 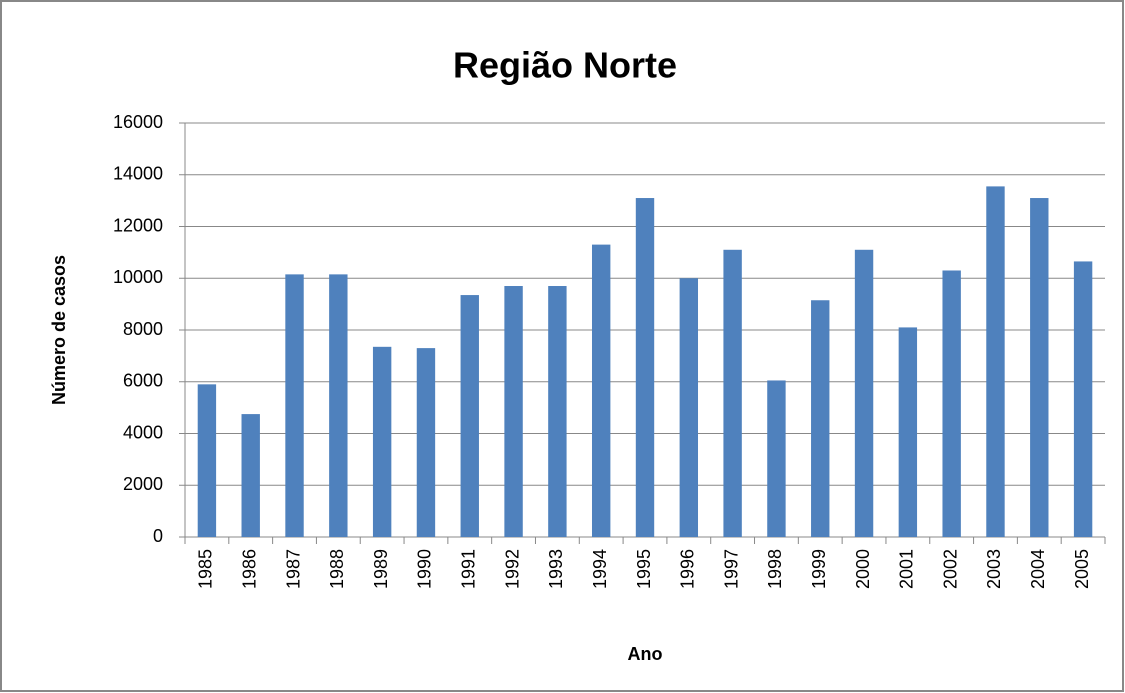 I want to click on x-tick-label: 2002, so click(x=950, y=569).